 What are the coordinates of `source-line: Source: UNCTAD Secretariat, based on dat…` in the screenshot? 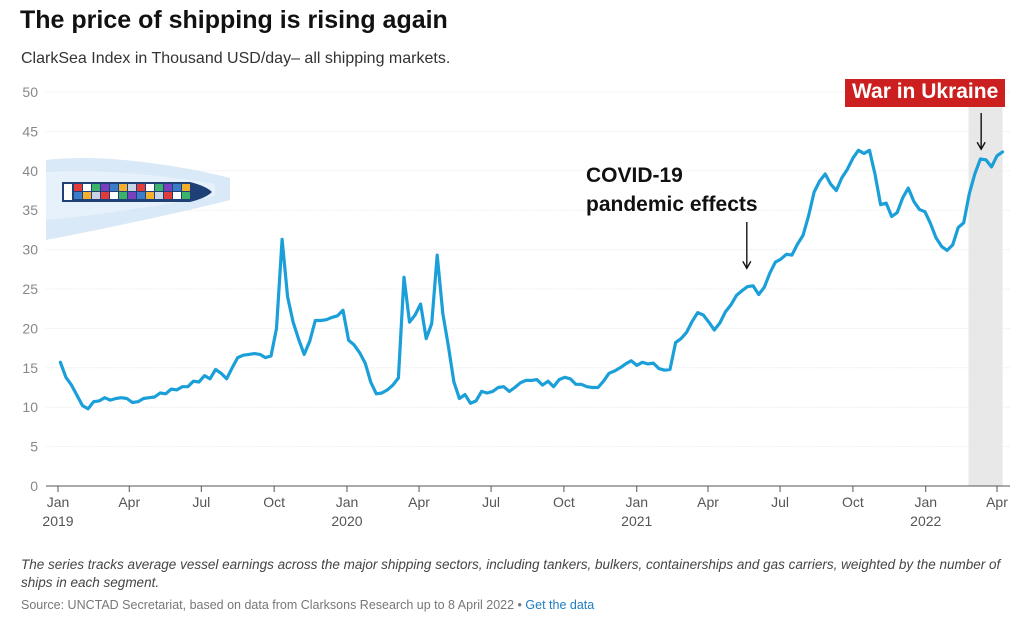 It's located at (307, 605).